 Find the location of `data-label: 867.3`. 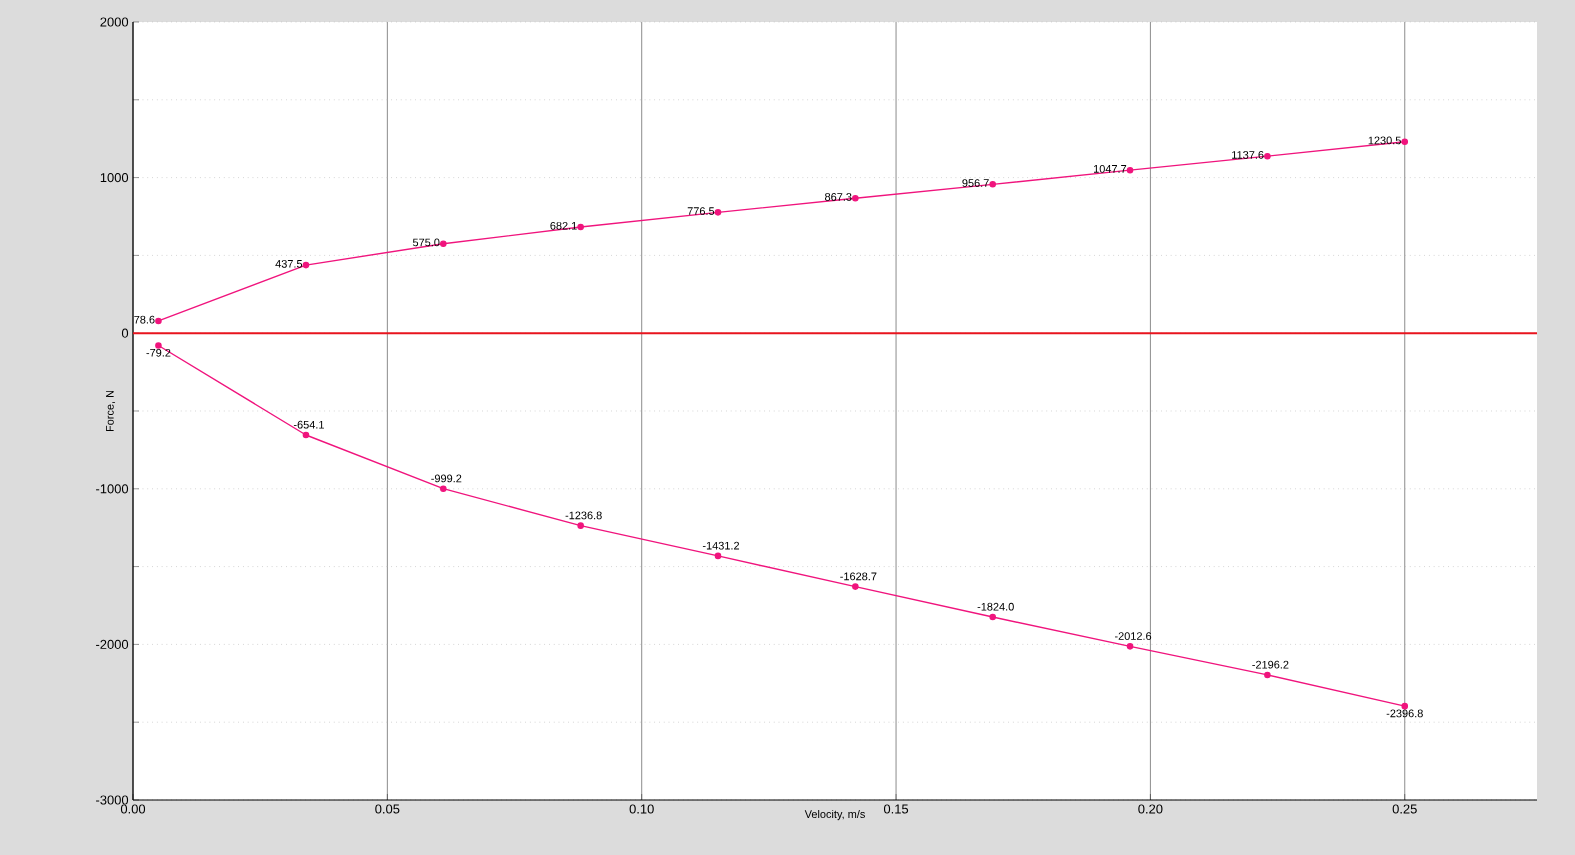

data-label: 867.3 is located at coordinates (838, 197).